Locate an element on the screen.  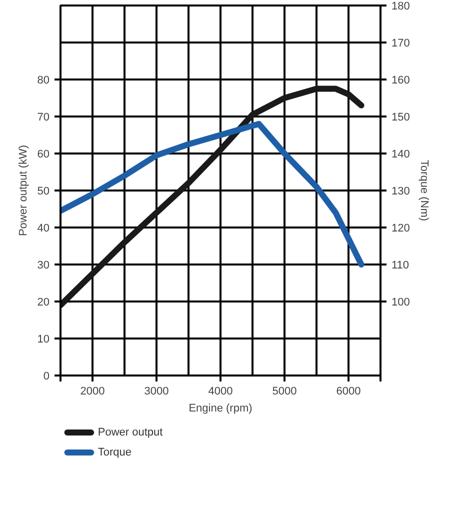
y2-tick-label: 150 is located at coordinates (401, 118).